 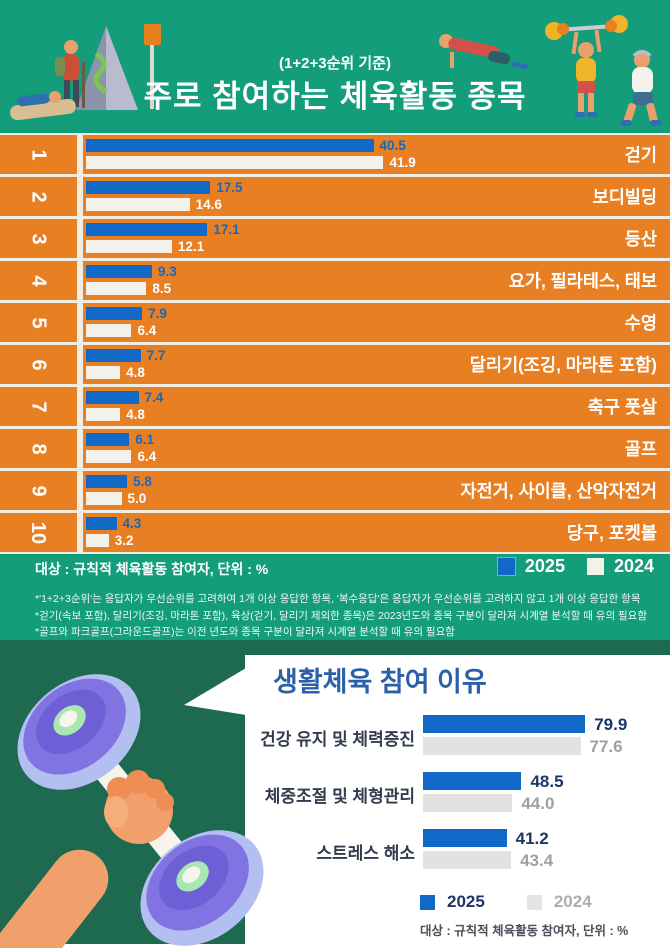 What do you see at coordinates (392, 145) in the screenshot?
I see `value-2025: 40.5` at bounding box center [392, 145].